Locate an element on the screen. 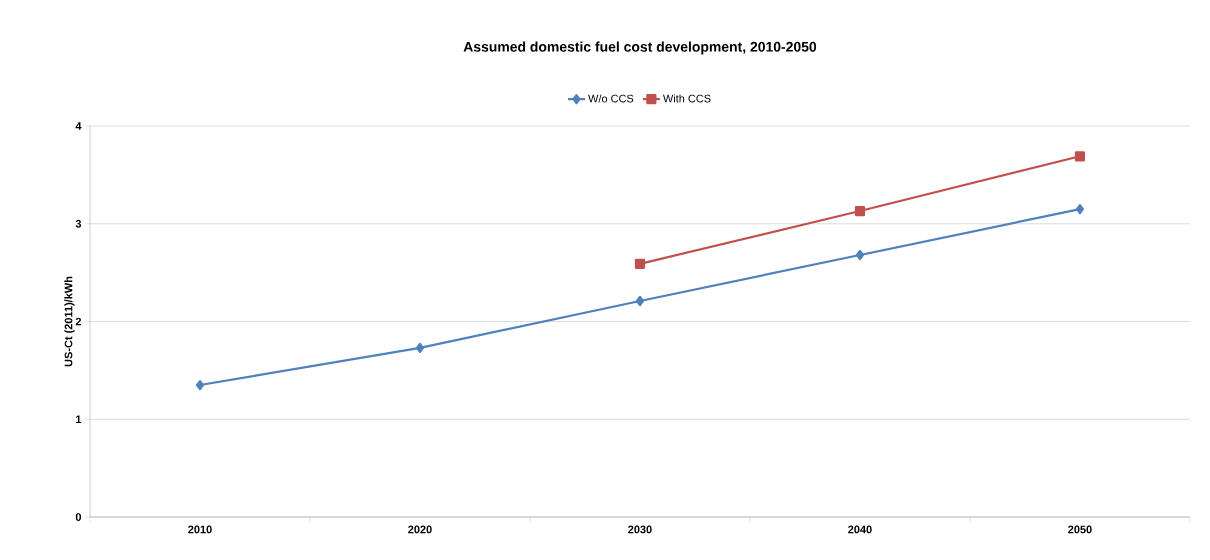 This screenshot has width=1210, height=560. y-tick-label: 2 is located at coordinates (78, 321).